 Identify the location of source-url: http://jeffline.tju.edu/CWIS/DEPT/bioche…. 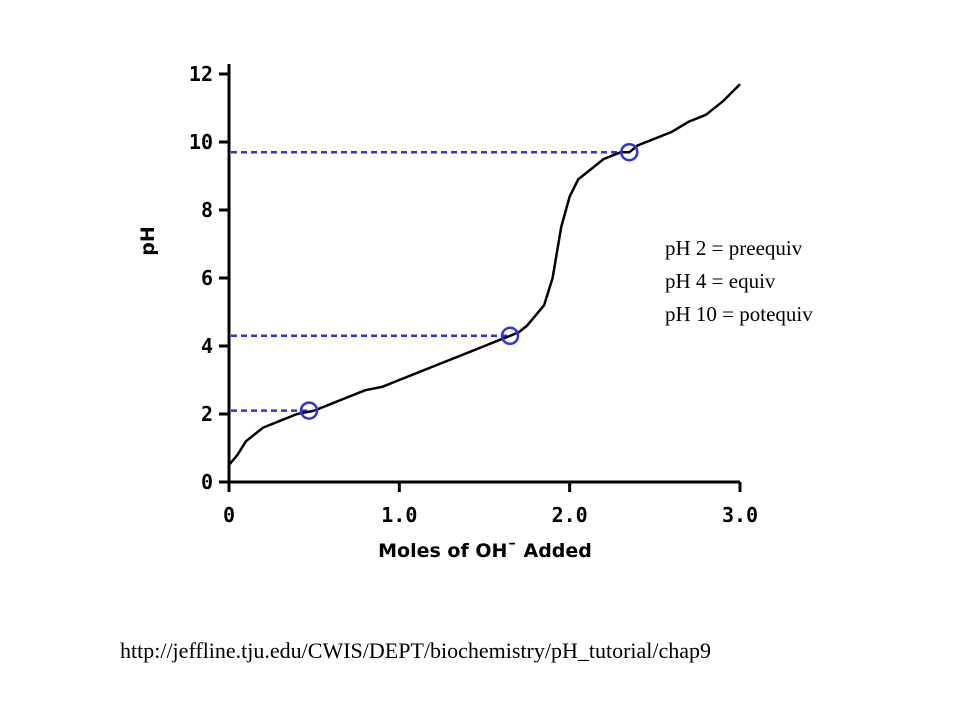
(416, 650).